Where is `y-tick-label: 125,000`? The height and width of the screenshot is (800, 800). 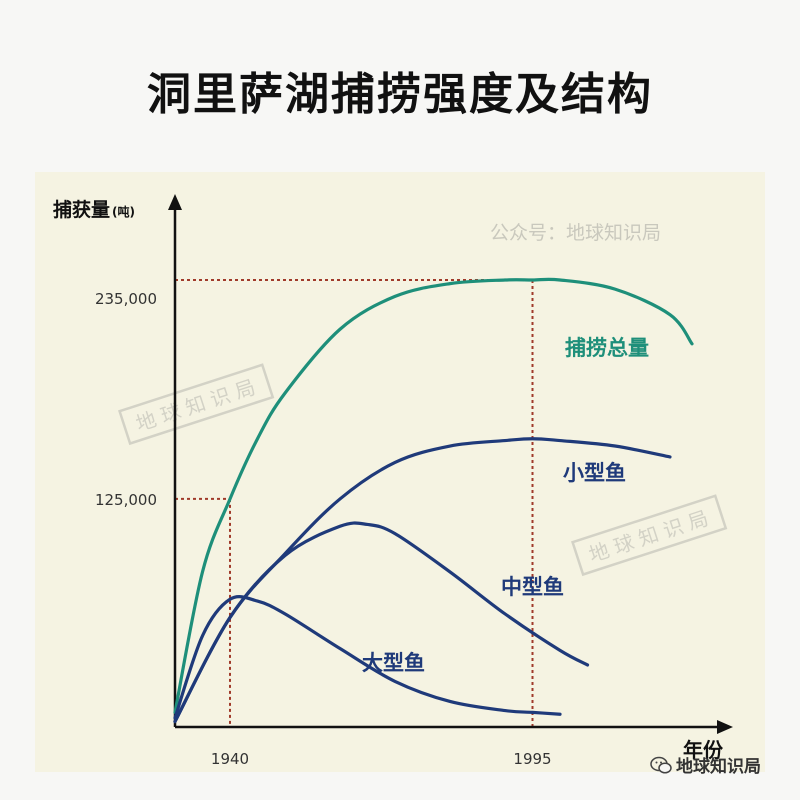 y-tick-label: 125,000 is located at coordinates (126, 500).